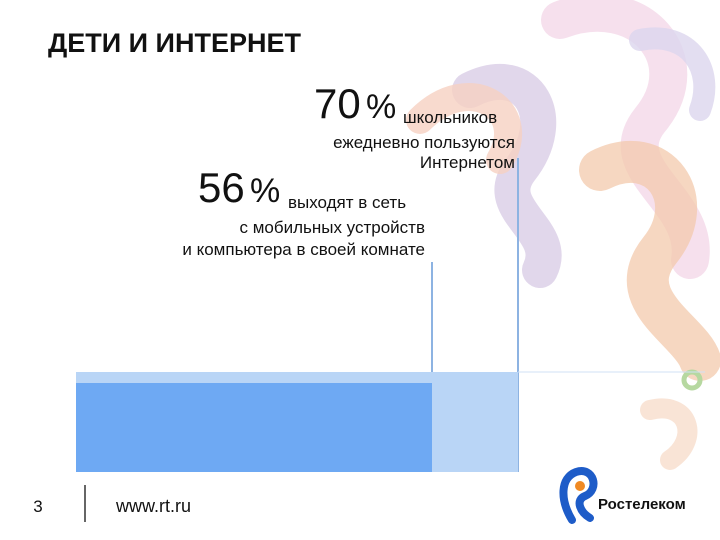 The height and width of the screenshot is (540, 720). Describe the element at coordinates (347, 202) in the screenshot. I see `stat-text: выходят в сеть` at that location.